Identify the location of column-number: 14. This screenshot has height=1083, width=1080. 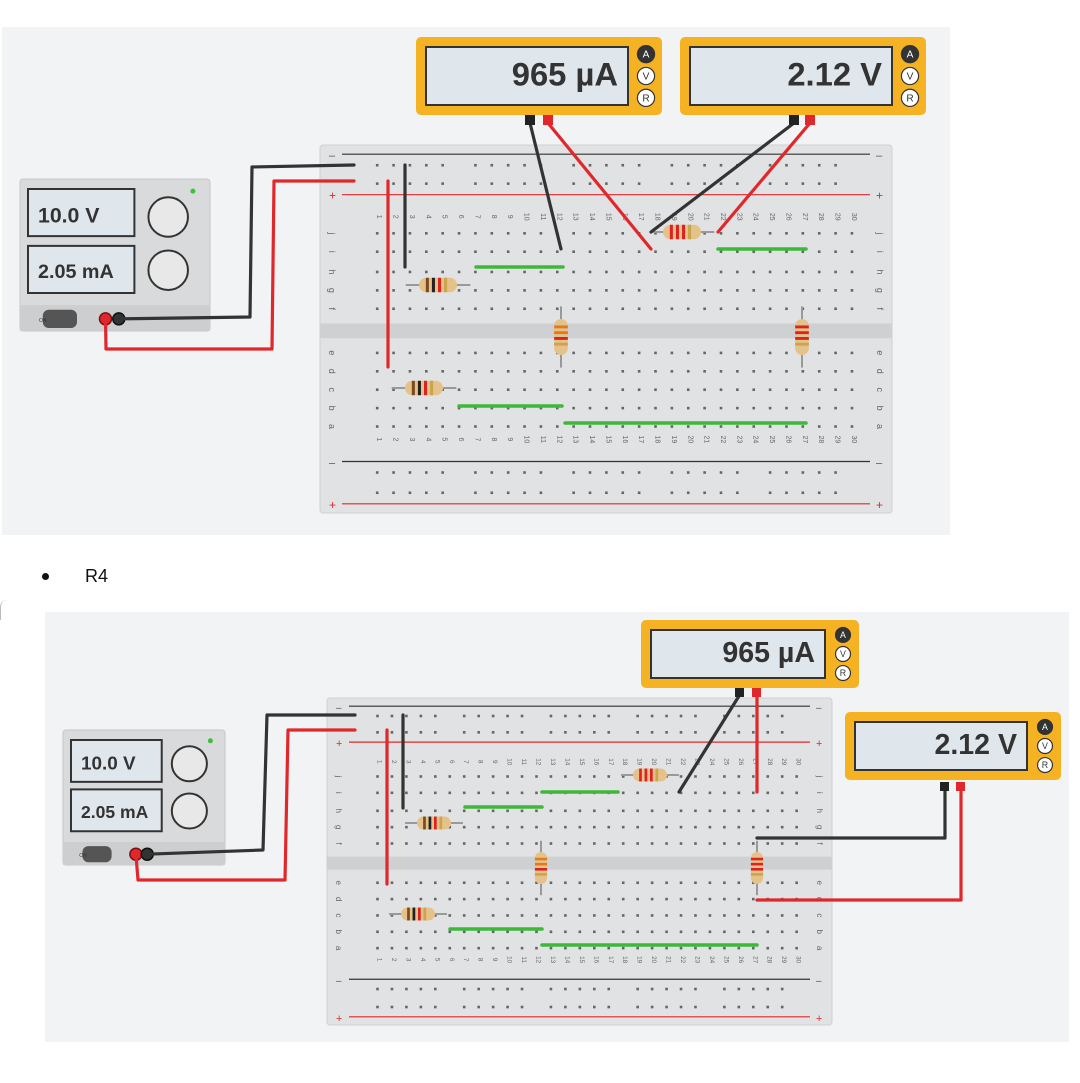
(591, 217).